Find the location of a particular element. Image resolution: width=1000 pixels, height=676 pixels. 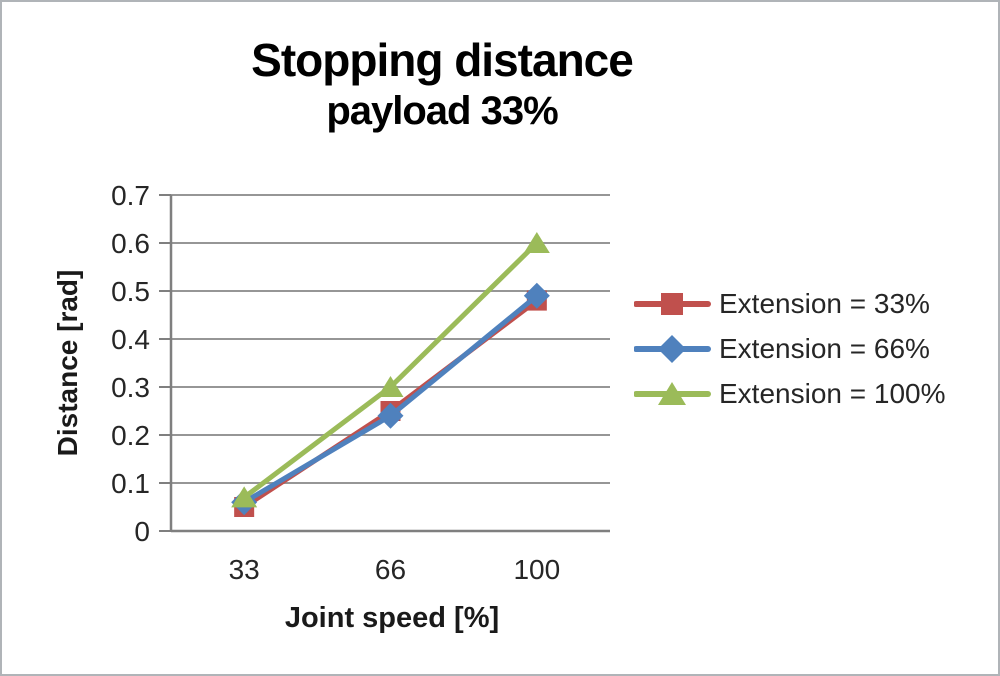

y-tick-label: 0 is located at coordinates (142, 531).